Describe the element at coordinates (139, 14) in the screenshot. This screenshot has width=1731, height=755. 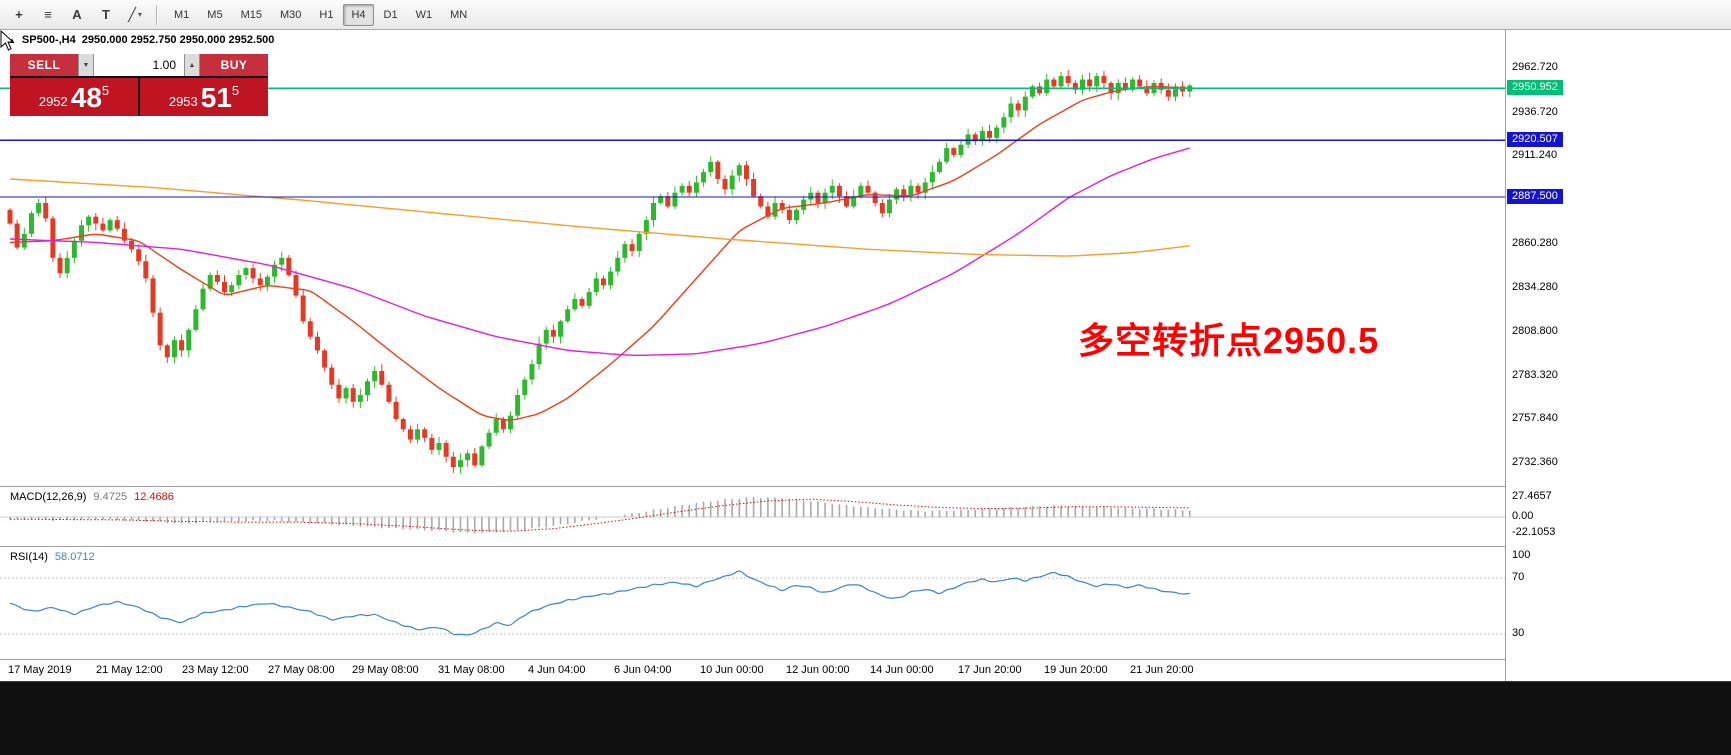
I see `dropdown-caret-icon: ▾` at that location.